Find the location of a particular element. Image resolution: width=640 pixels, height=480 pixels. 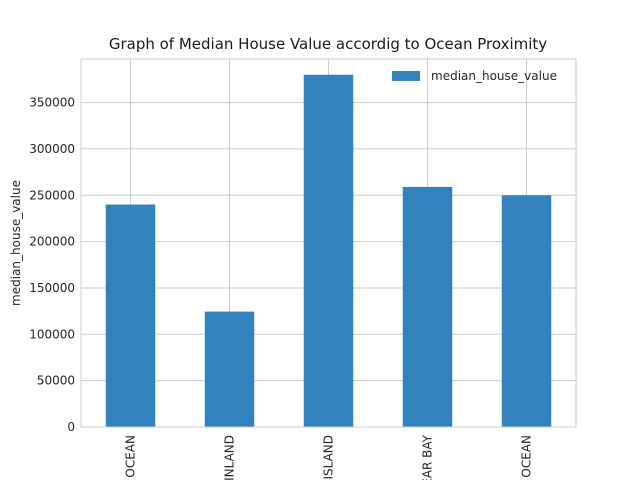

y-tick-label: 350000 is located at coordinates (52, 103).